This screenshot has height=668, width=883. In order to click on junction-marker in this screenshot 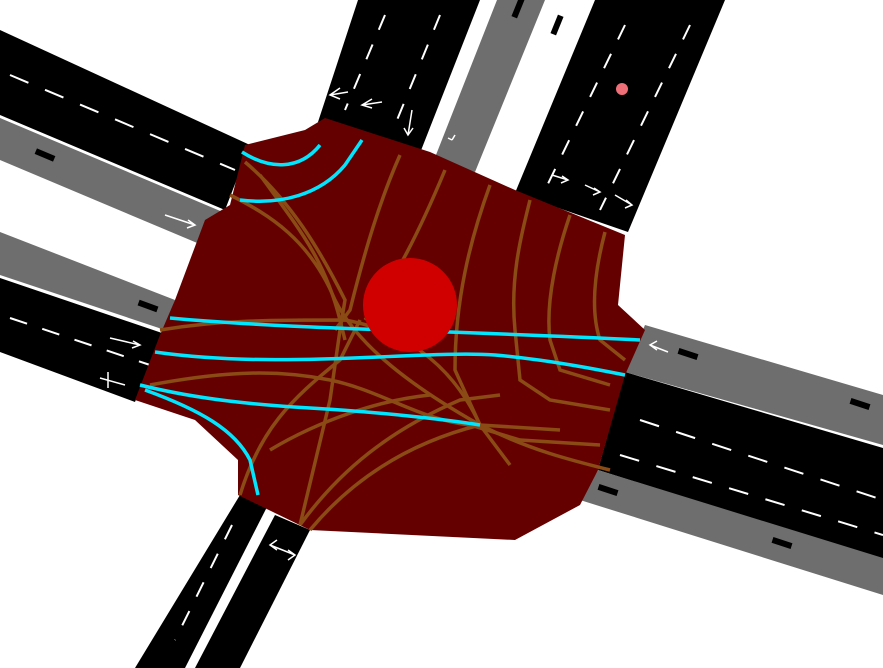, I will do `click(410, 305)`.